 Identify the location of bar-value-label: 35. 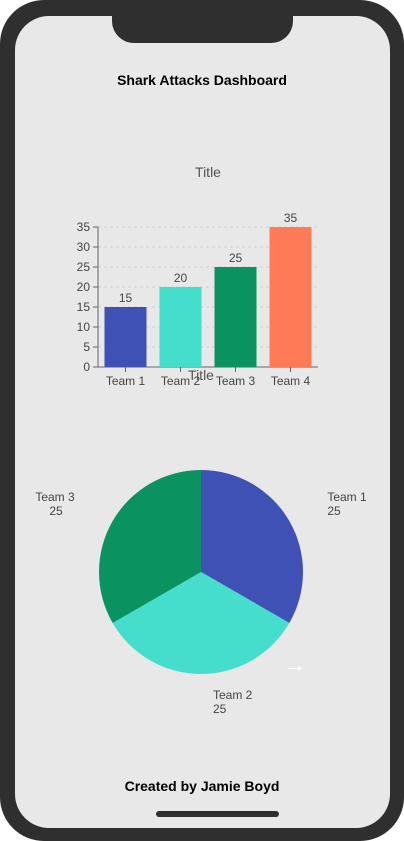
(291, 218).